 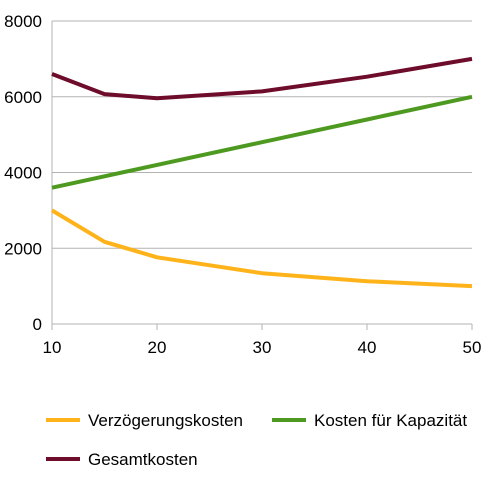 I want to click on y-tick-label: 4000, so click(x=23, y=173).